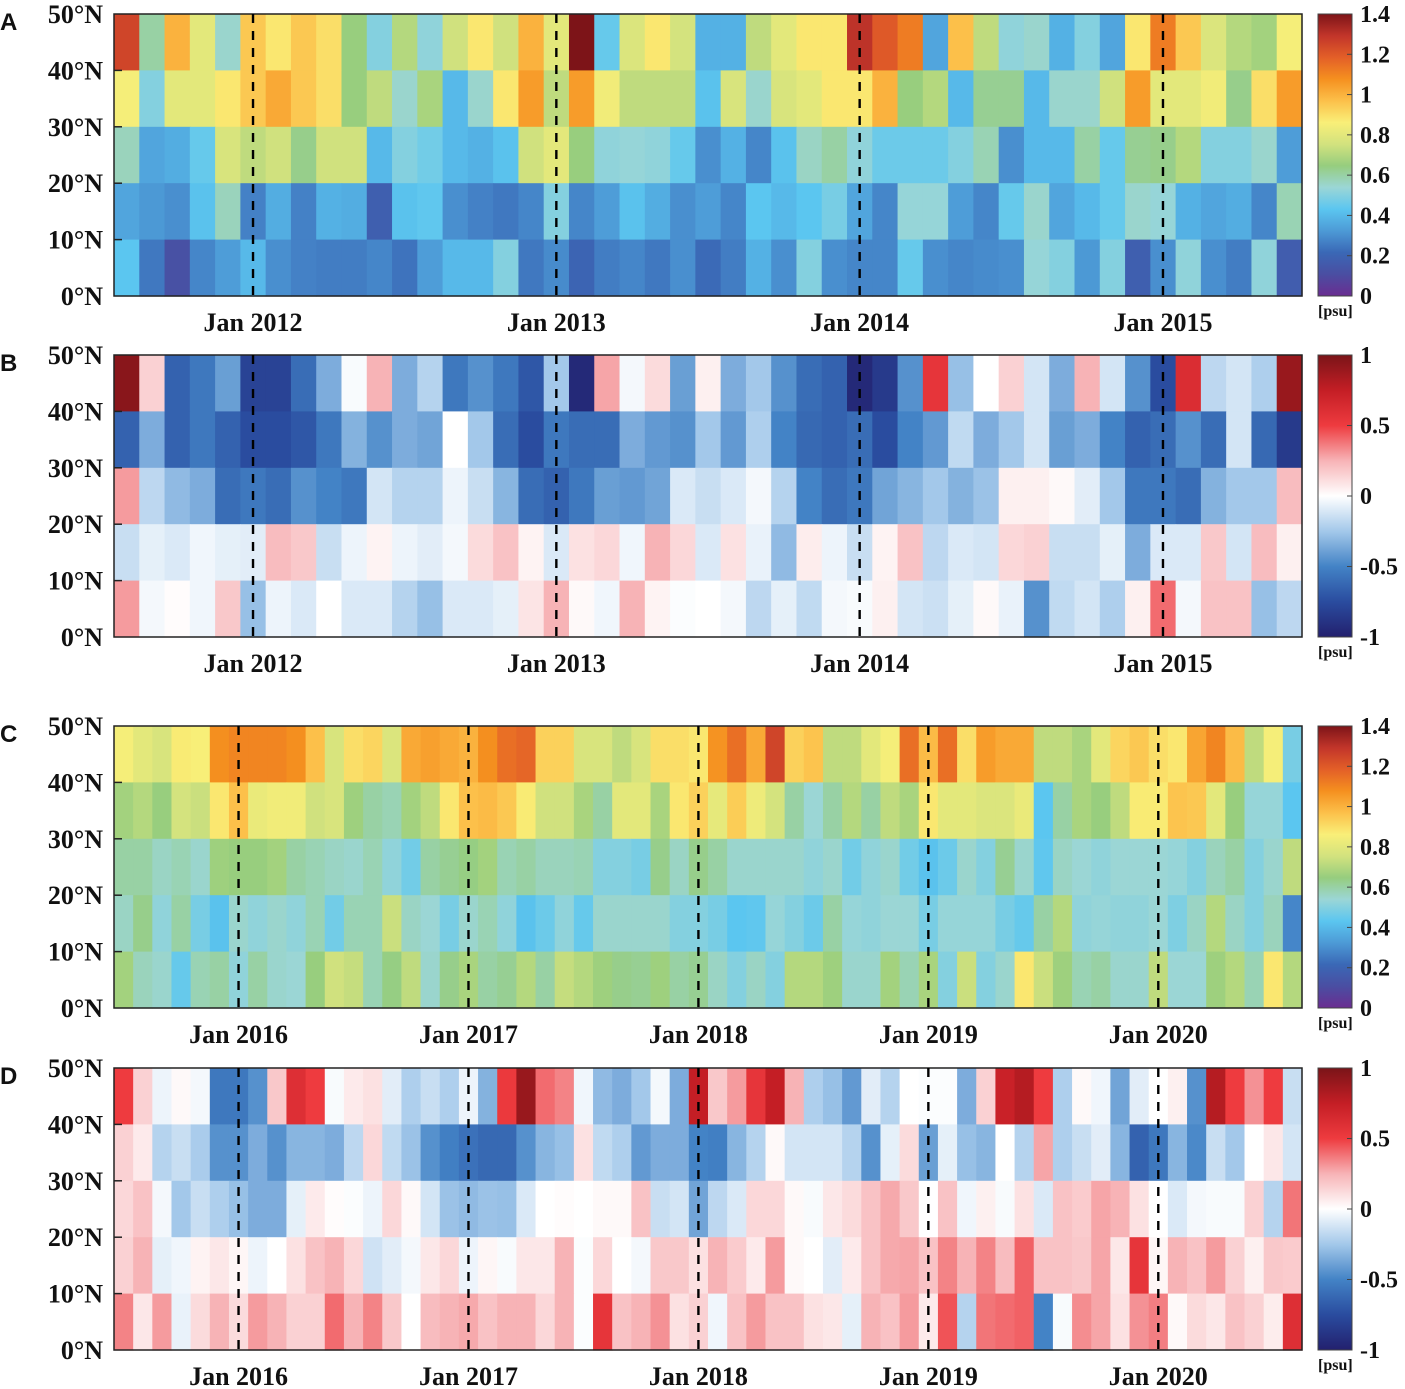 Image resolution: width=1405 pixels, height=1389 pixels. What do you see at coordinates (75, 1294) in the screenshot?
I see `y-tick-label: 10°N` at bounding box center [75, 1294].